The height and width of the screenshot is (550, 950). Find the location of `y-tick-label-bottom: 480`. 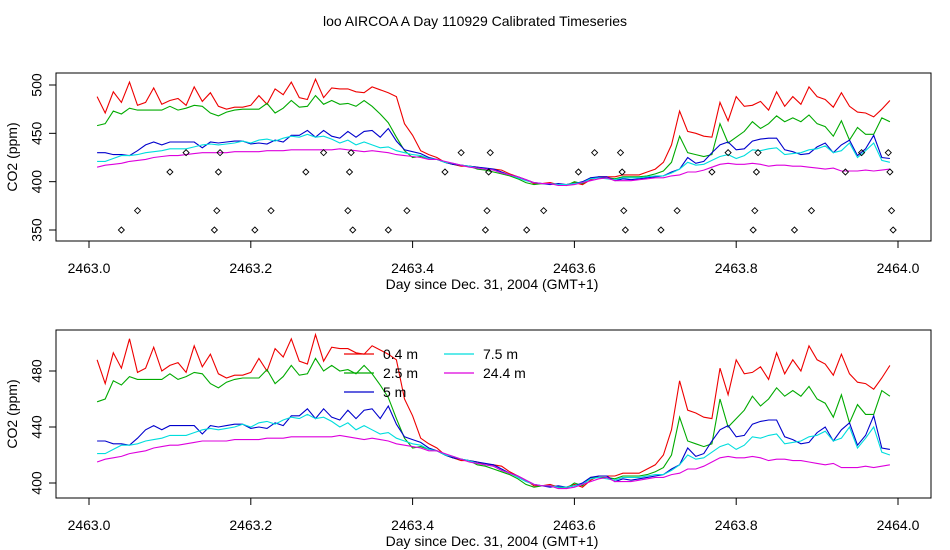

y-tick-label-bottom: 480 is located at coordinates (37, 371).